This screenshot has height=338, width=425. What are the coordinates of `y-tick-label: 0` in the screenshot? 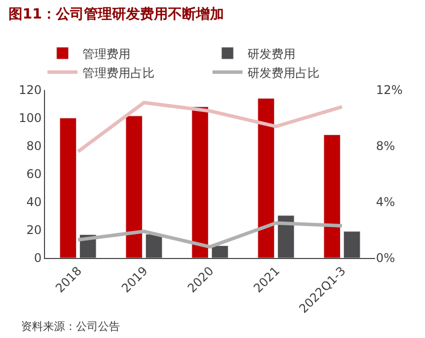 It's located at (38, 258).